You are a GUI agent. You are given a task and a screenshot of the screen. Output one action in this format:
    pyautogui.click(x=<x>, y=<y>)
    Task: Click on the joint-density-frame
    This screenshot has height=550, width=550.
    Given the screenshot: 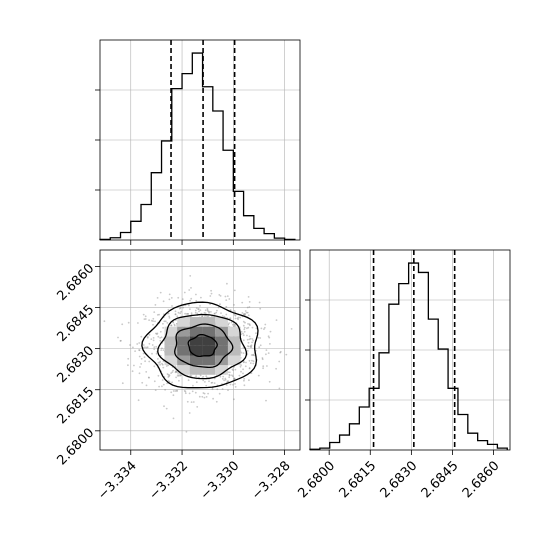 What is the action you would take?
    pyautogui.click(x=200, y=350)
    